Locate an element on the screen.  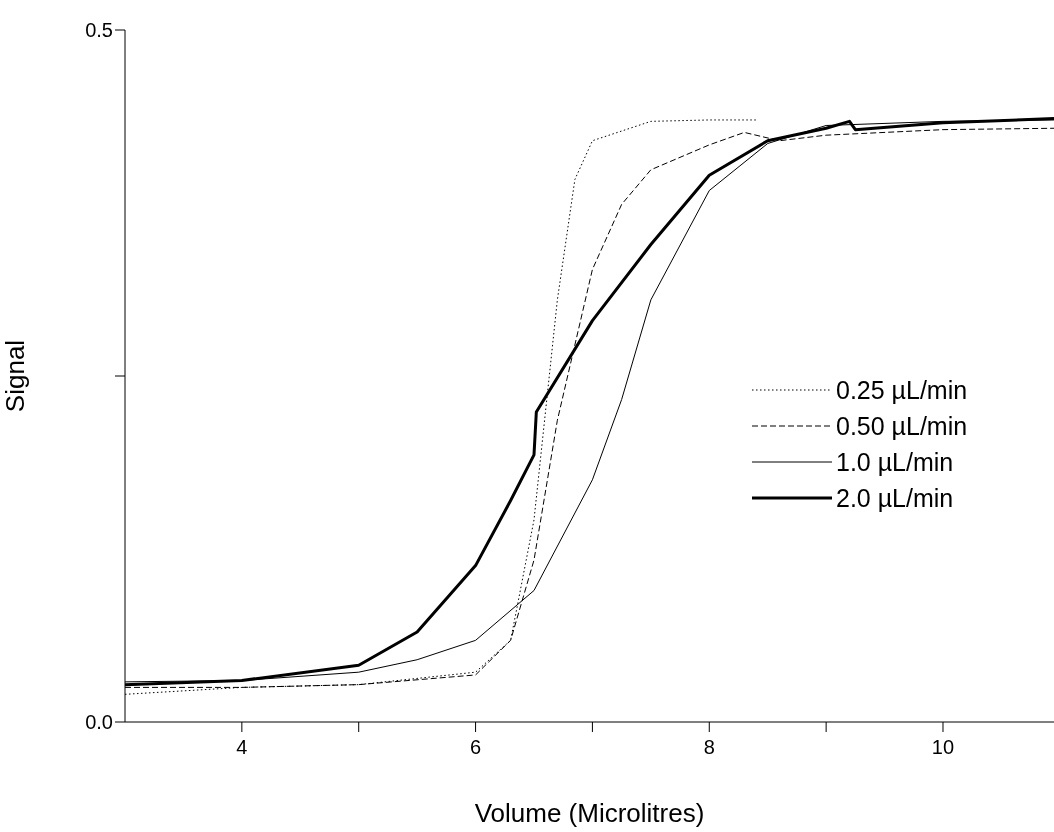
y-tick-label: 0.0 is located at coordinates (99, 722).